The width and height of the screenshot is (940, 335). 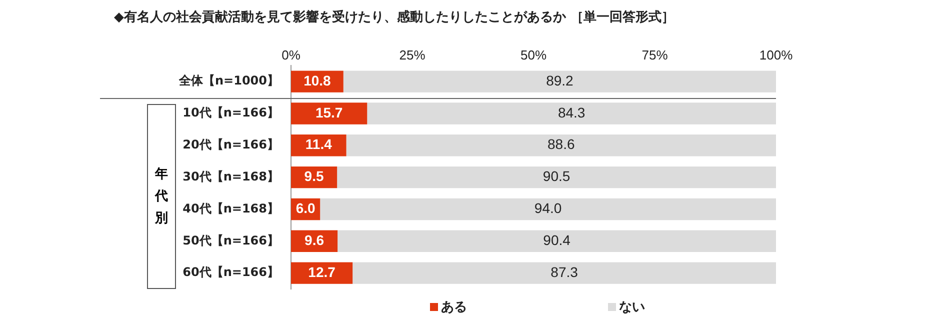 I want to click on y-tick-label: 40代【n=168】, so click(x=230, y=208).